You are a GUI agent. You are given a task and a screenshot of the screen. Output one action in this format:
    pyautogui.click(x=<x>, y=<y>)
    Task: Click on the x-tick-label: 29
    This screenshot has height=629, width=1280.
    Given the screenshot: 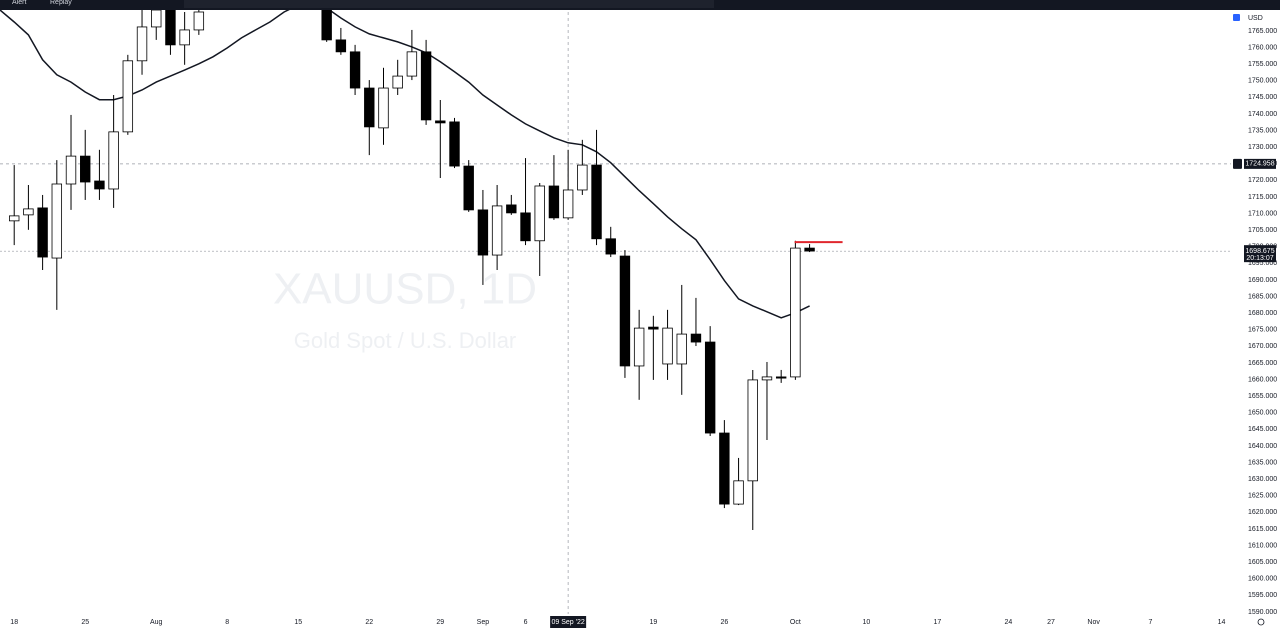 What is the action you would take?
    pyautogui.click(x=440, y=622)
    